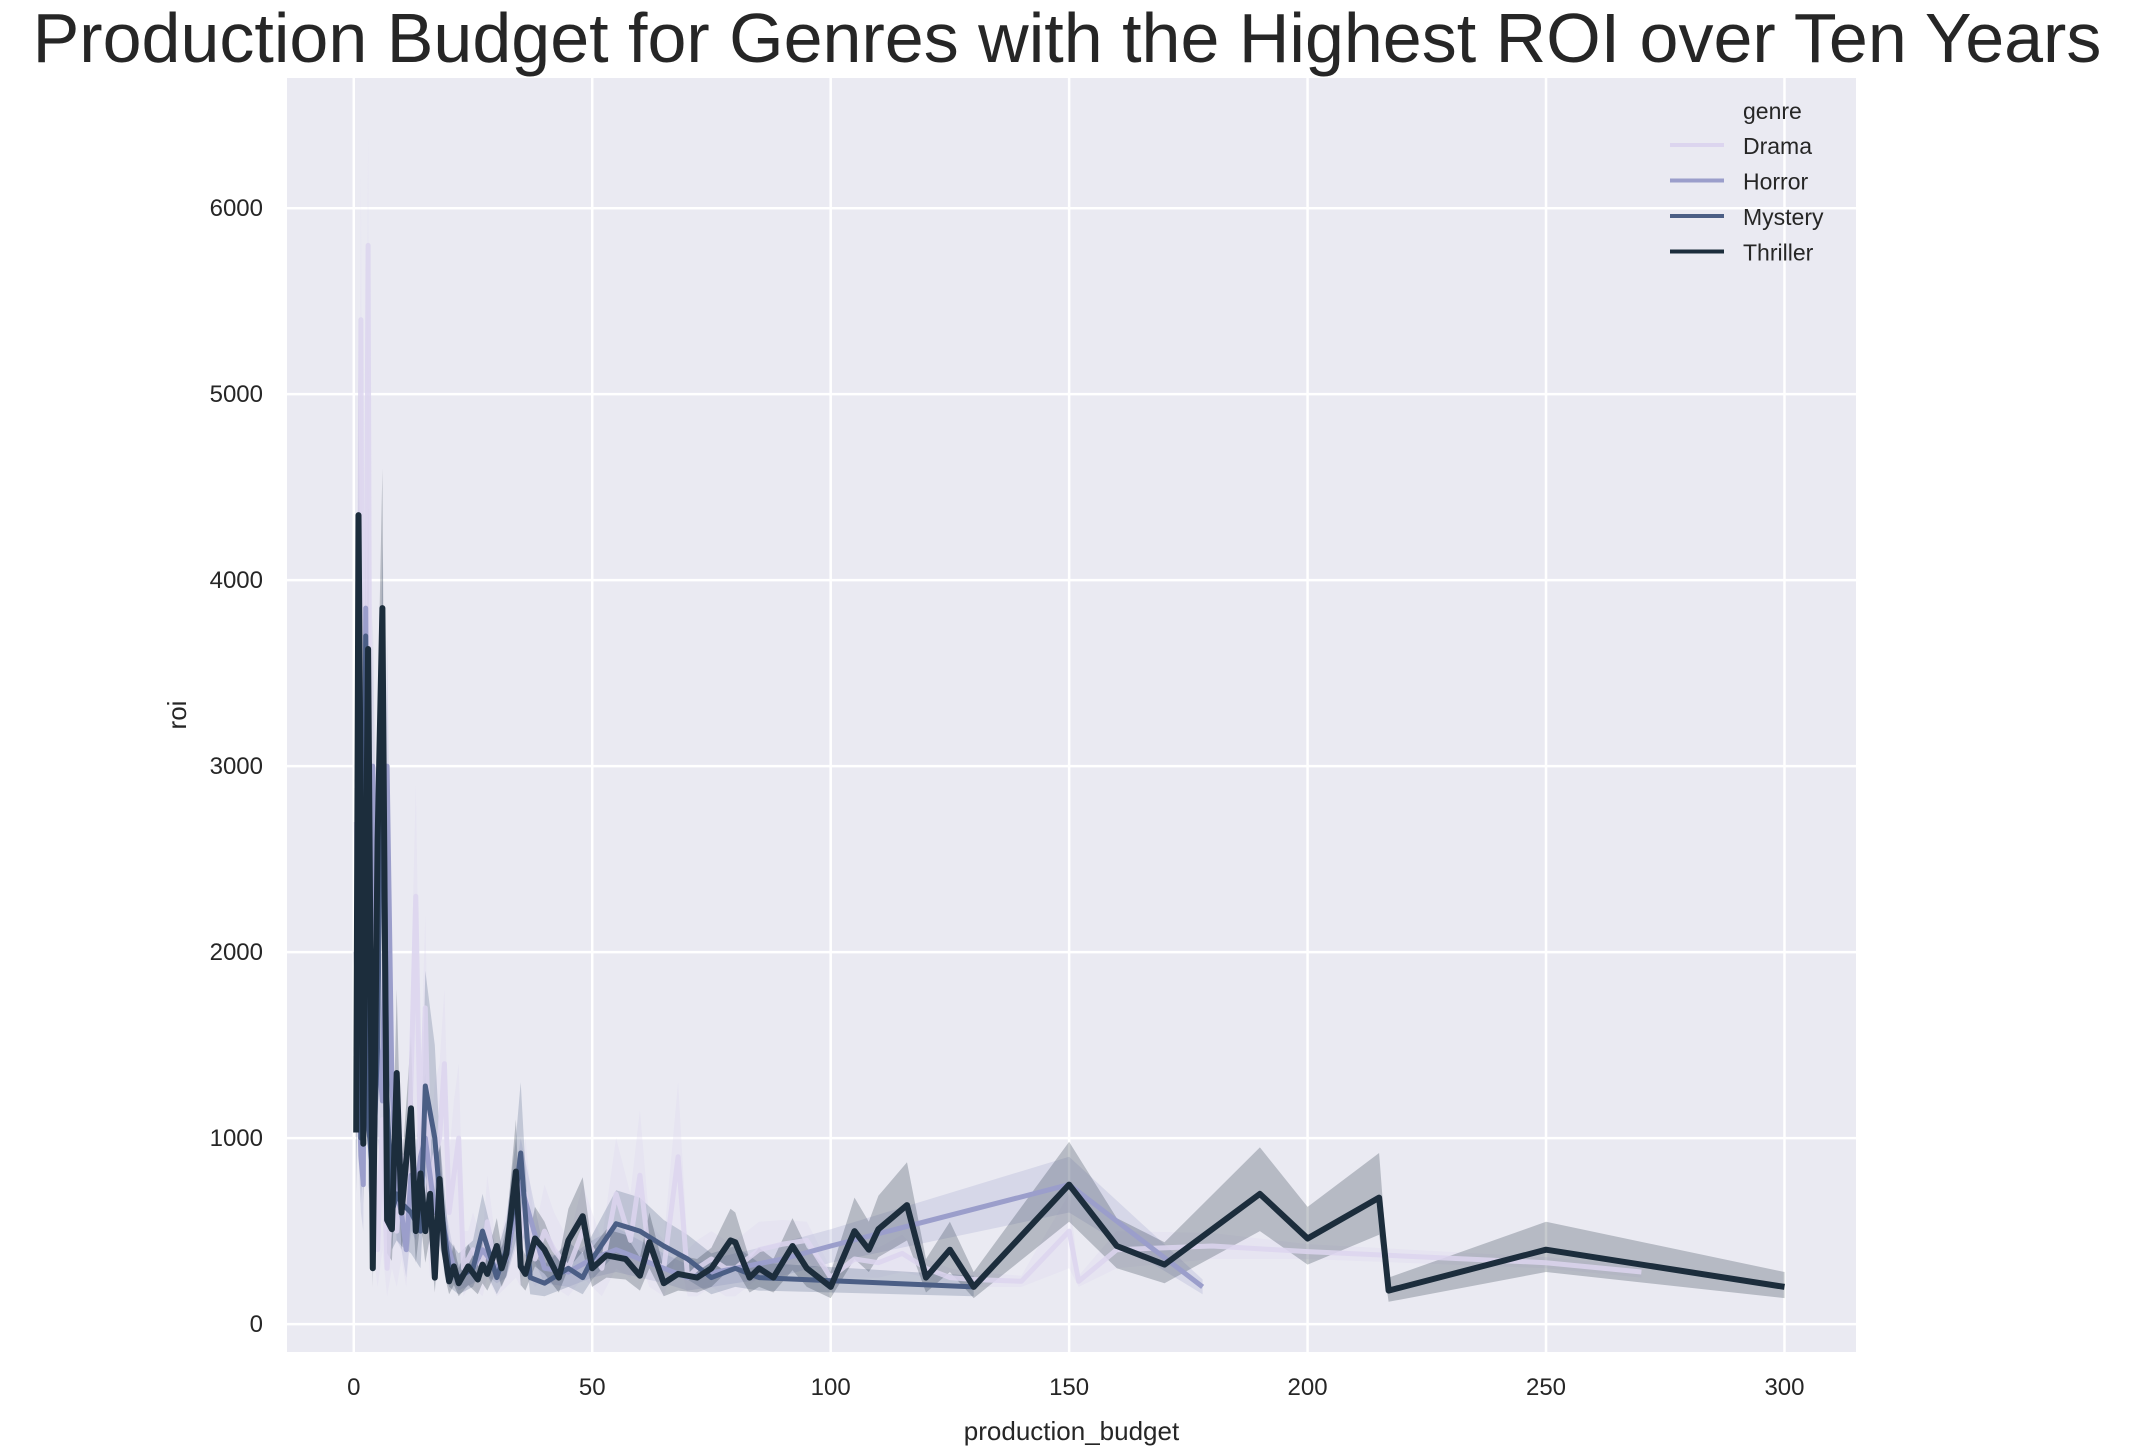 This screenshot has height=1447, width=2134. What do you see at coordinates (236, 394) in the screenshot?
I see `y-tick-label: 5000` at bounding box center [236, 394].